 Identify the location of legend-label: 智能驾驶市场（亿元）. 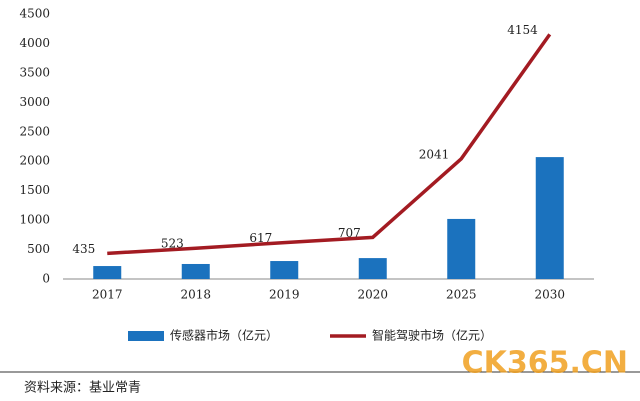
(432, 335).